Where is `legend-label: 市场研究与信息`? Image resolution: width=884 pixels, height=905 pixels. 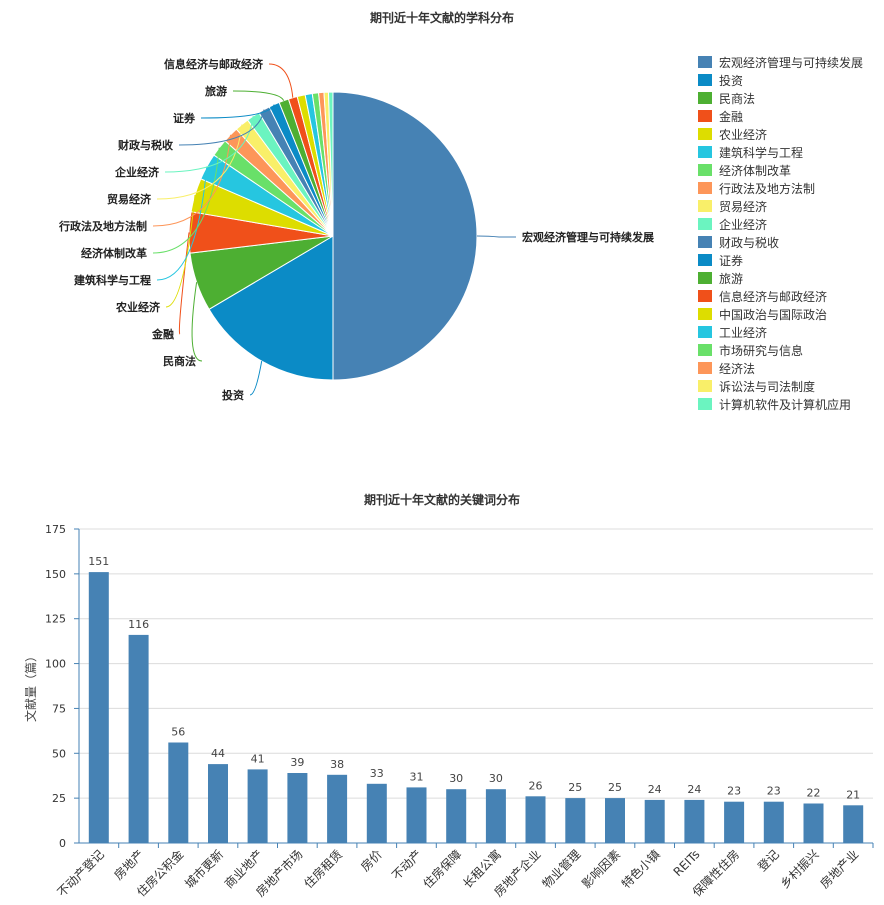
legend-label: 市场研究与信息 is located at coordinates (761, 350).